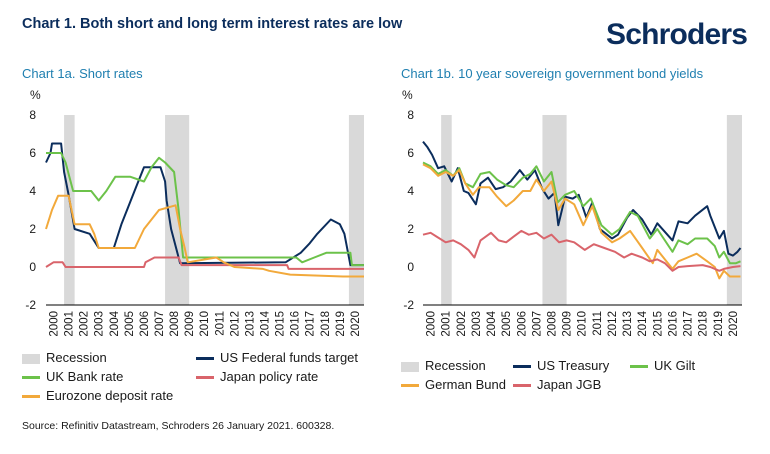 Image resolution: width=770 pixels, height=454 pixels. What do you see at coordinates (675, 365) in the screenshot?
I see `legend-label: UK Gilt` at bounding box center [675, 365].